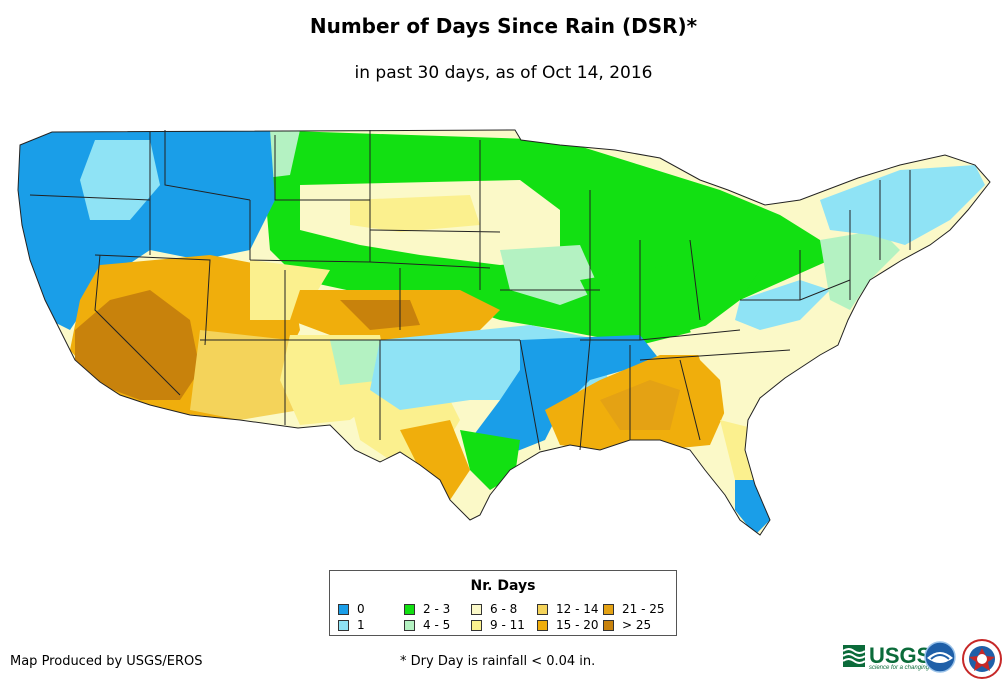  I want to click on usgs-text: USGS, so click(900, 655).